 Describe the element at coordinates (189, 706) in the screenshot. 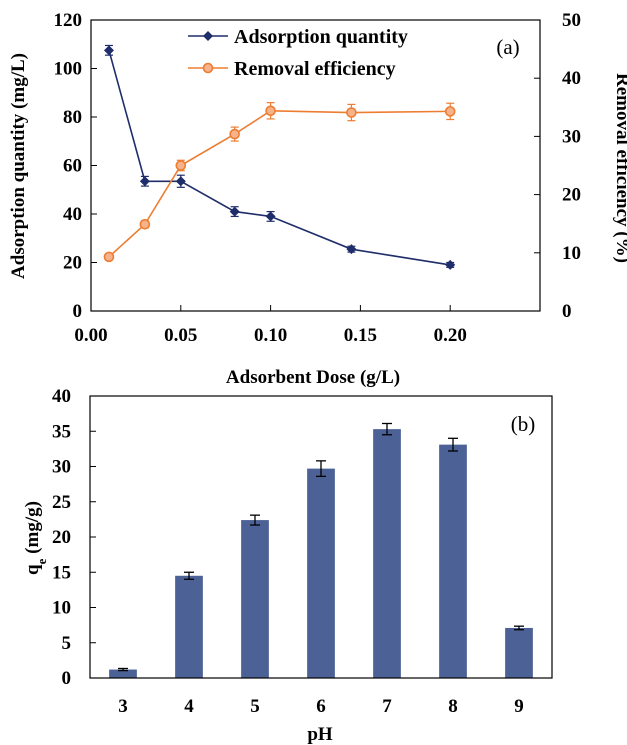

I see `x-tick-label: 4` at that location.